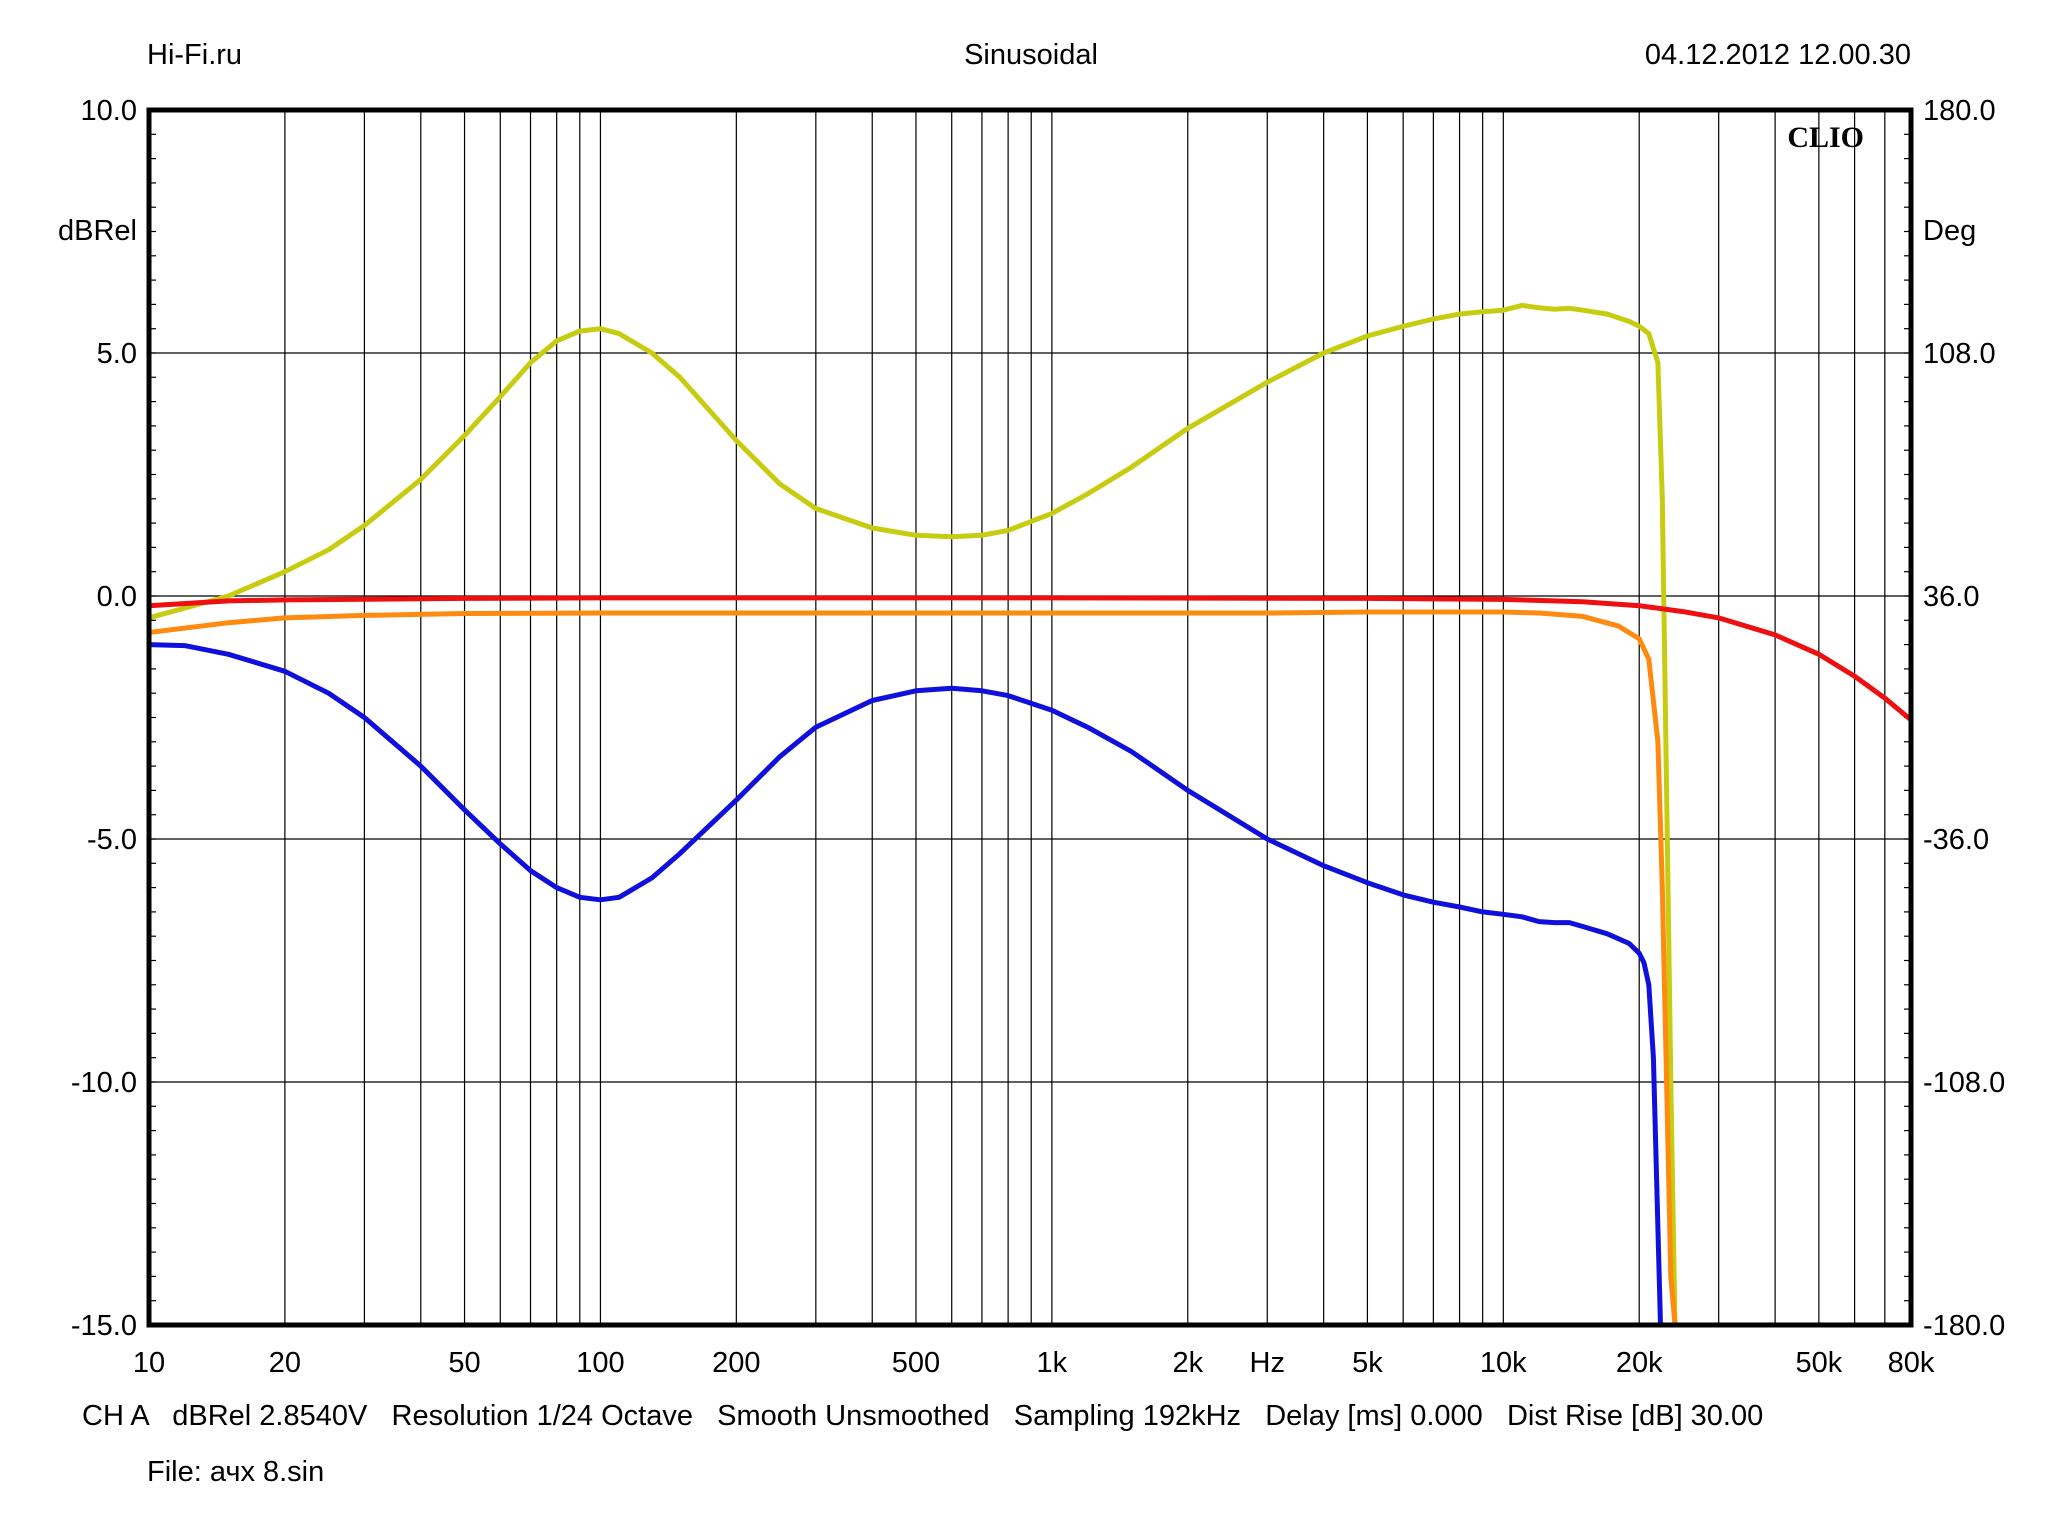 The width and height of the screenshot is (2048, 1536). What do you see at coordinates (1964, 1083) in the screenshot?
I see `y2-tick-label: -108.0` at bounding box center [1964, 1083].